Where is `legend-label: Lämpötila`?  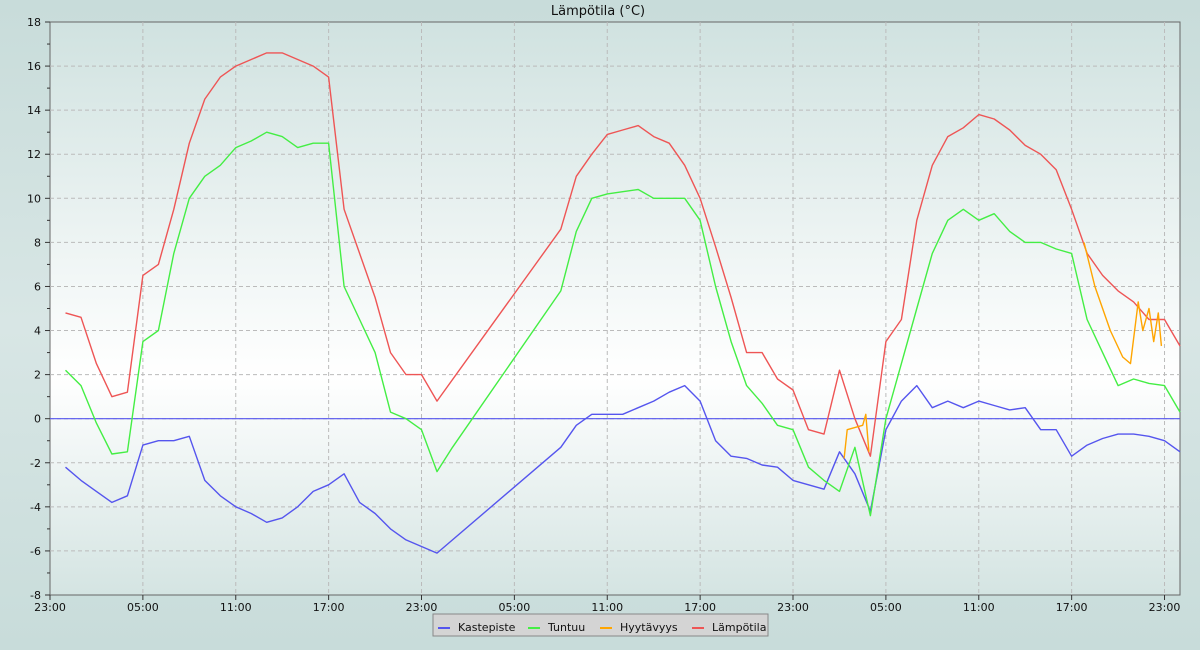 legend-label: Lämpötila is located at coordinates (739, 627).